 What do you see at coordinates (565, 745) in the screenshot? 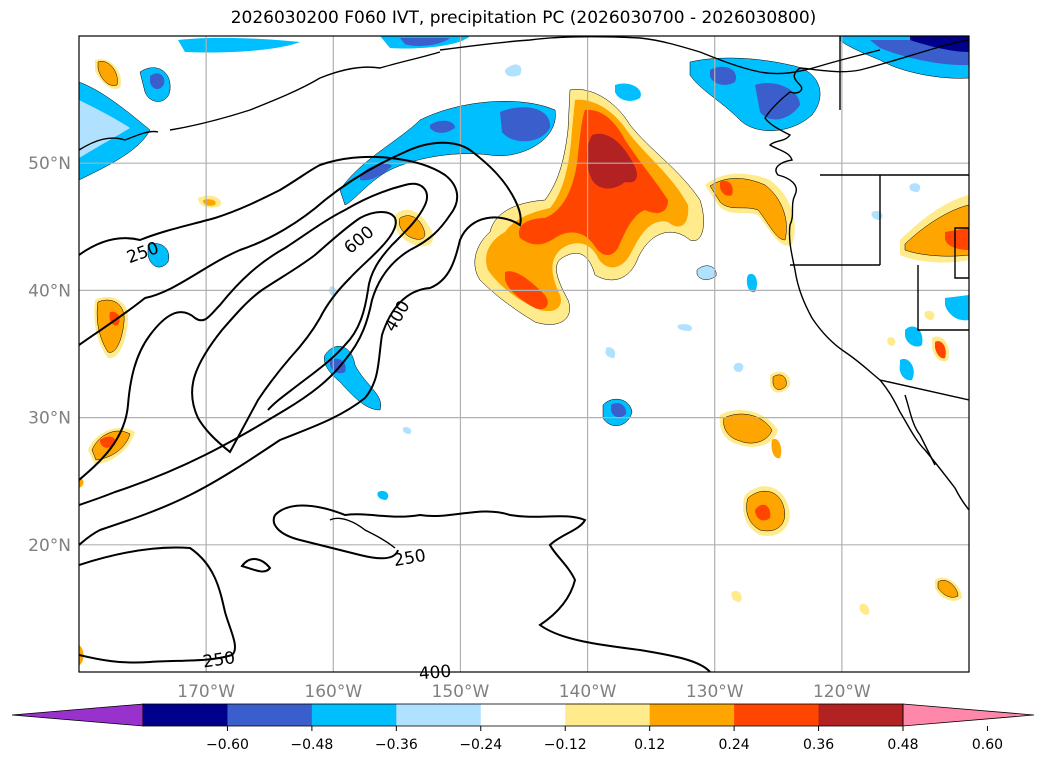
I see `colorbar-tick-label: −0.12` at bounding box center [565, 745].